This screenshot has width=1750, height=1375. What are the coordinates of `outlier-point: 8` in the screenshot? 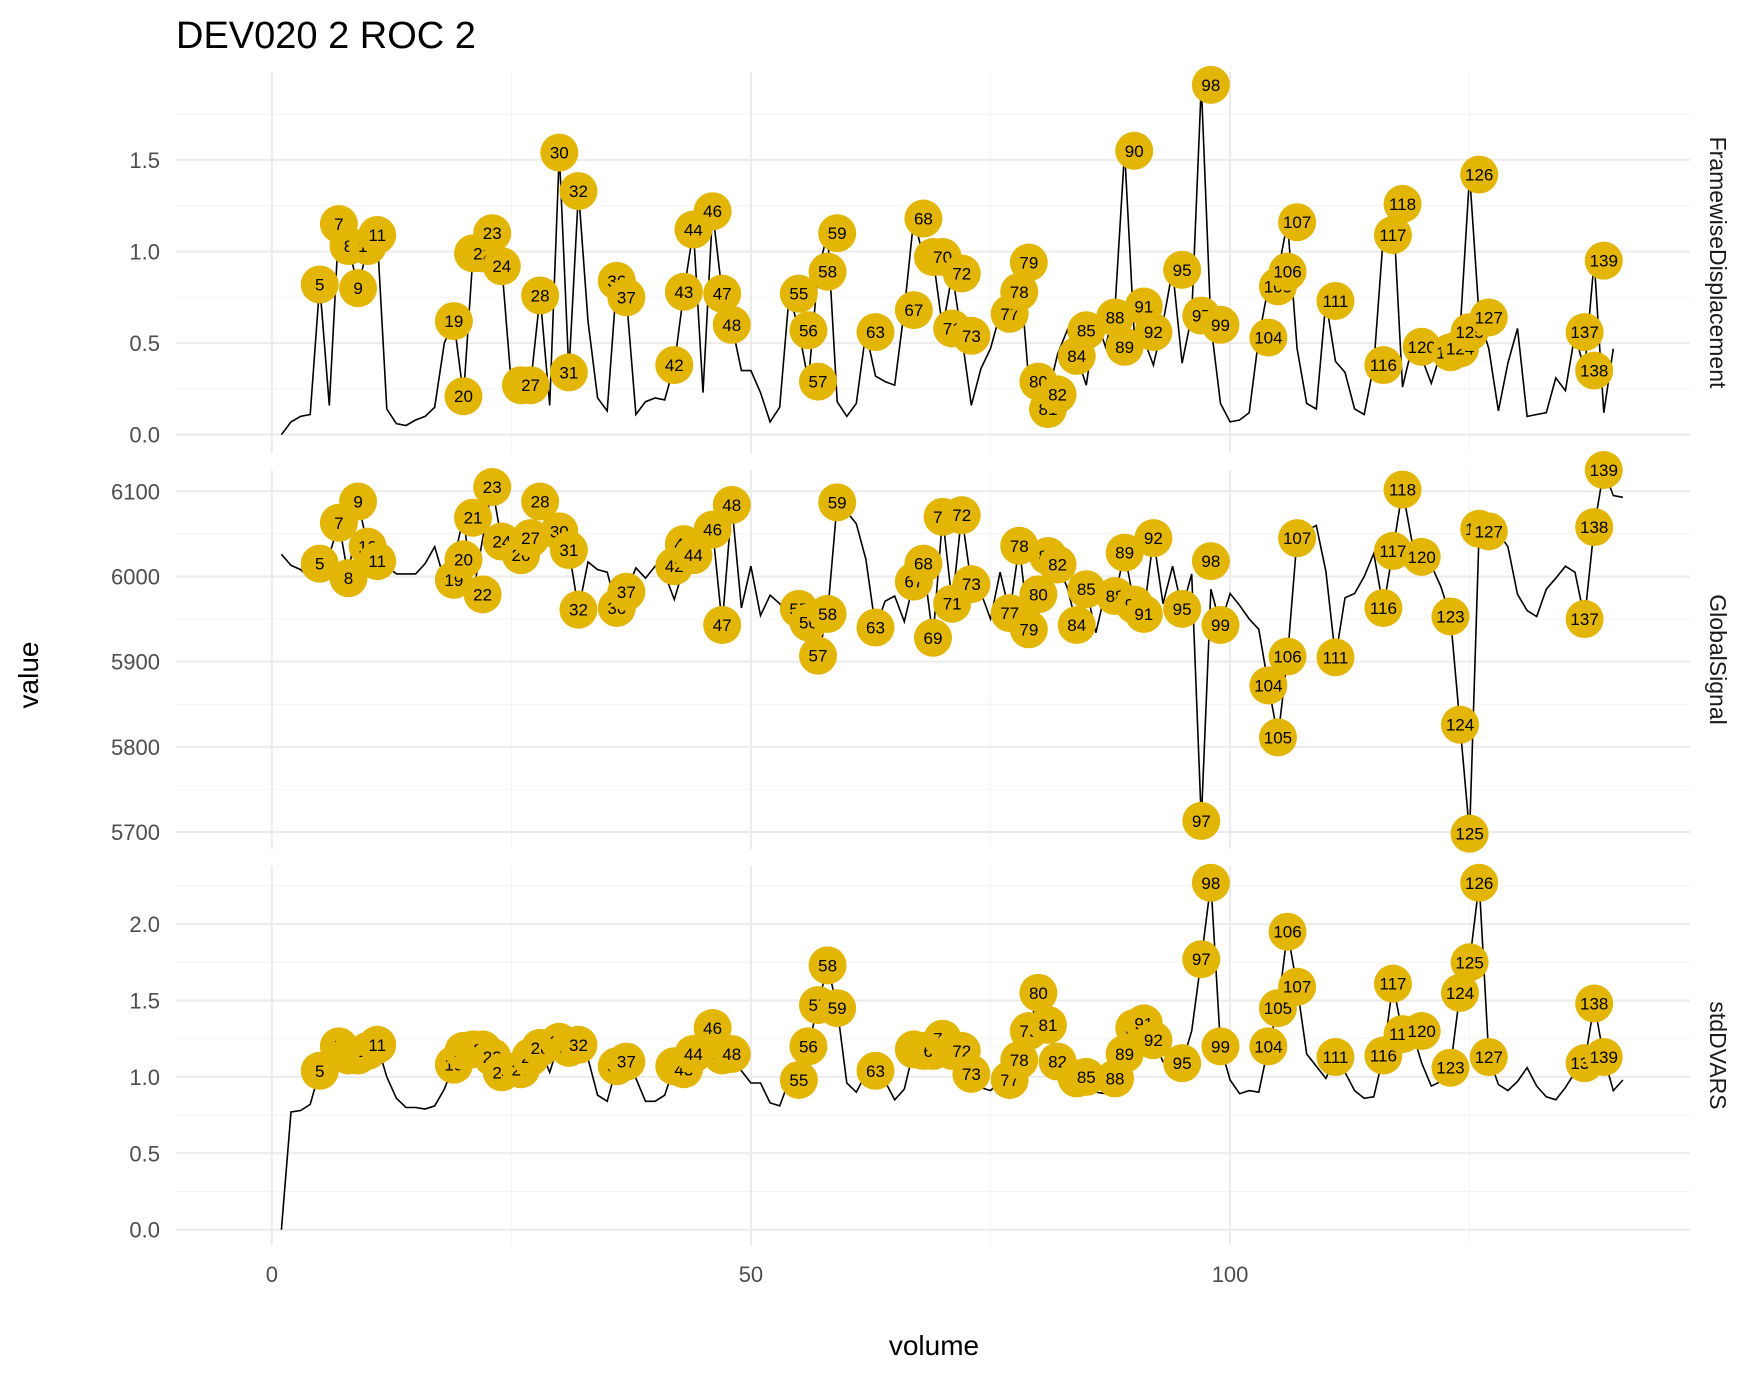 It's located at (348, 578).